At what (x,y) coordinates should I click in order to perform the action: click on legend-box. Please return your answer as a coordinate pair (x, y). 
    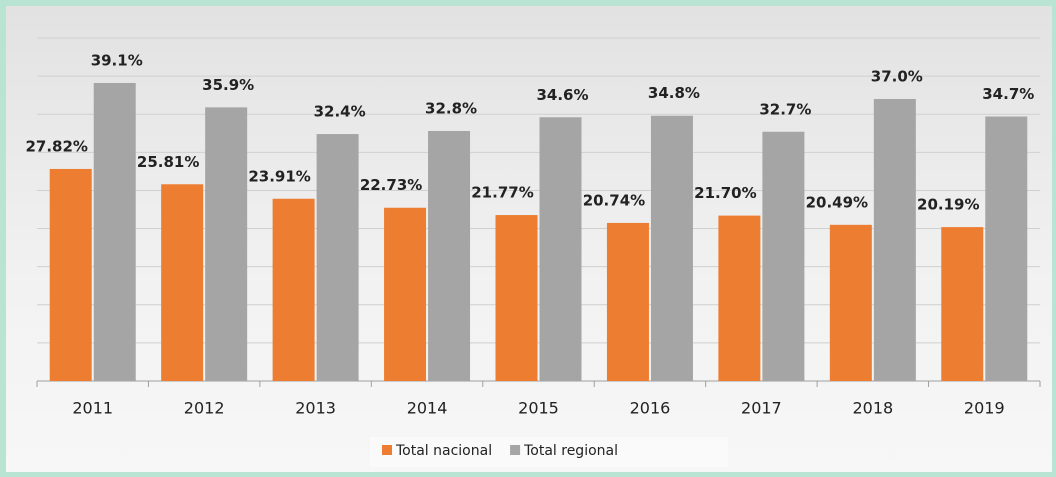
    Looking at the image, I should click on (549, 452).